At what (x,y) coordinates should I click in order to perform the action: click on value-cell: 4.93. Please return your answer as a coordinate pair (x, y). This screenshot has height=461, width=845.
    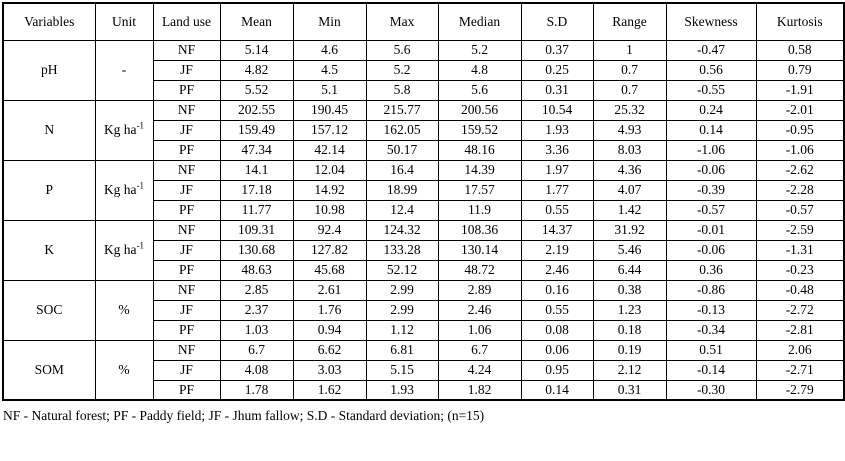
    Looking at the image, I should click on (629, 130).